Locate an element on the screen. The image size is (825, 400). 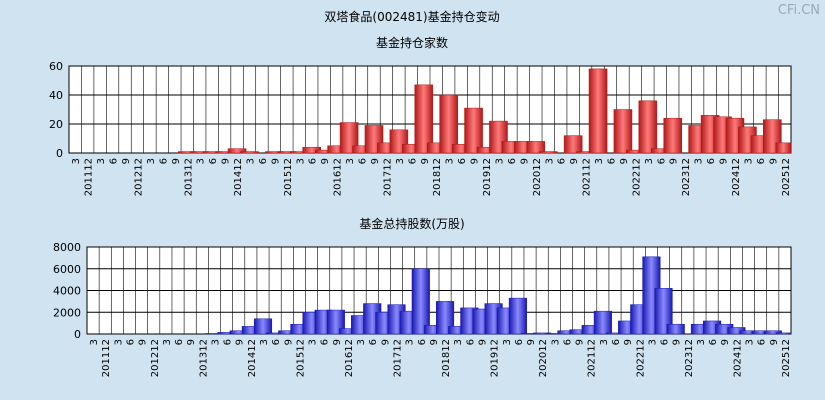
chart1-xtick-label: 202012 is located at coordinates (537, 177).